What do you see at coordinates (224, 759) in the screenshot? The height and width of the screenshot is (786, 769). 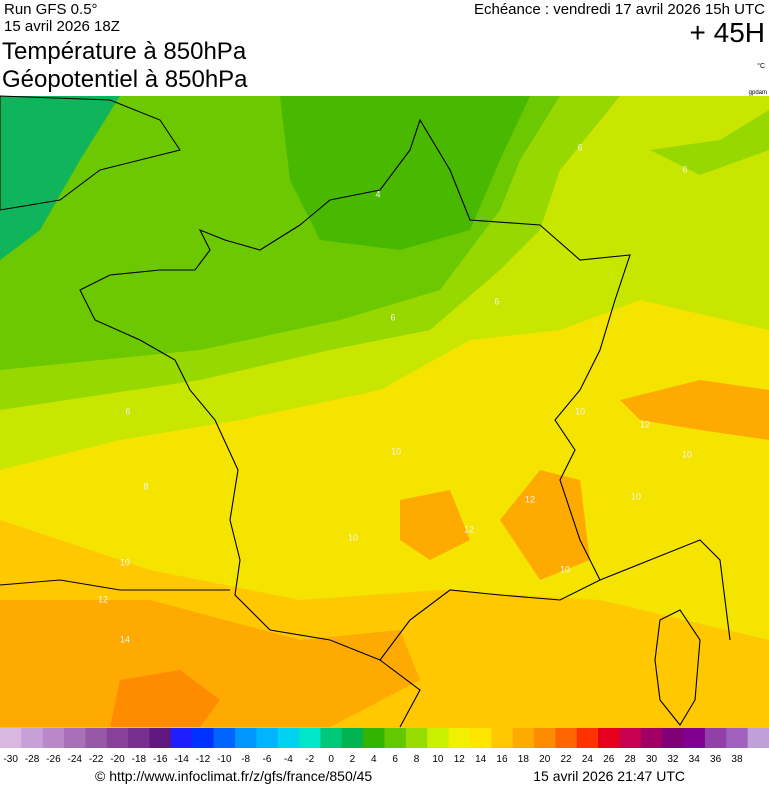 I see `scale-label: -10` at bounding box center [224, 759].